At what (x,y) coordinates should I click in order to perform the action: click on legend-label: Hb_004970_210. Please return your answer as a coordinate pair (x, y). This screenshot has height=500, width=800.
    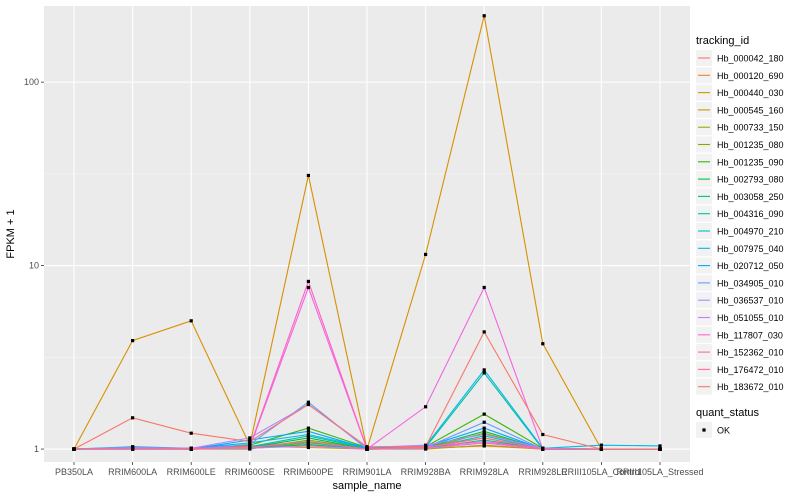
    Looking at the image, I should click on (750, 232).